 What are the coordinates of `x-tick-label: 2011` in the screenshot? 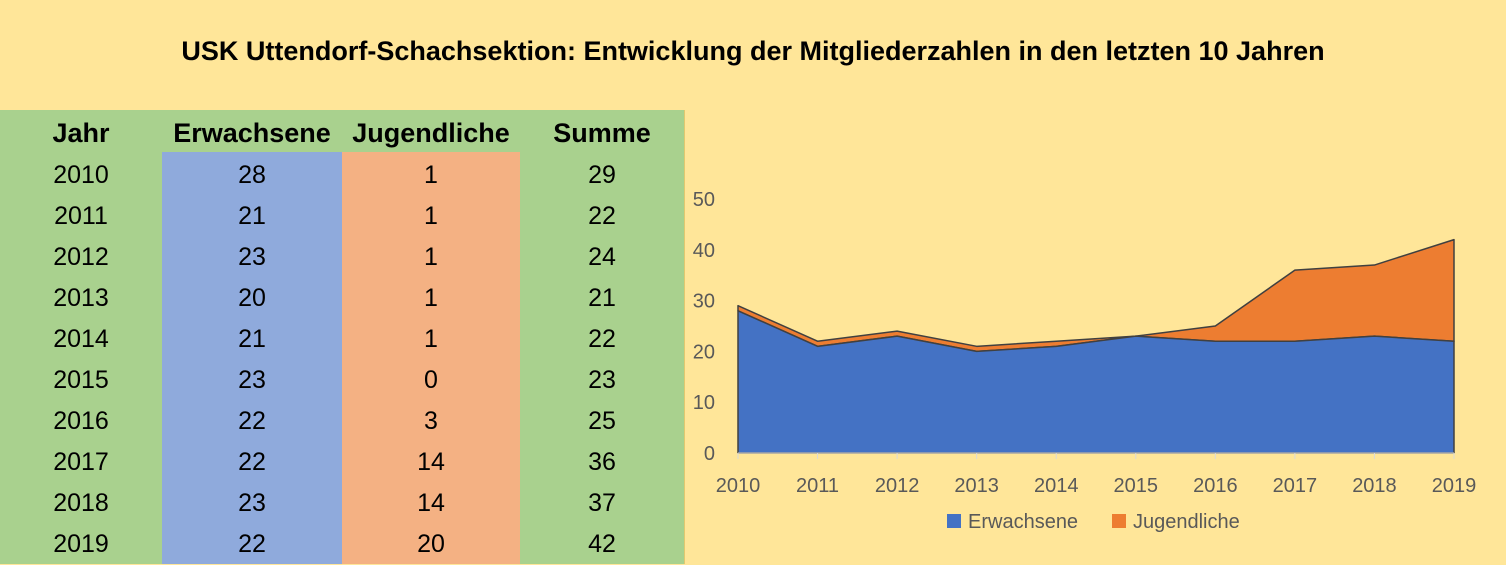 It's located at (817, 486).